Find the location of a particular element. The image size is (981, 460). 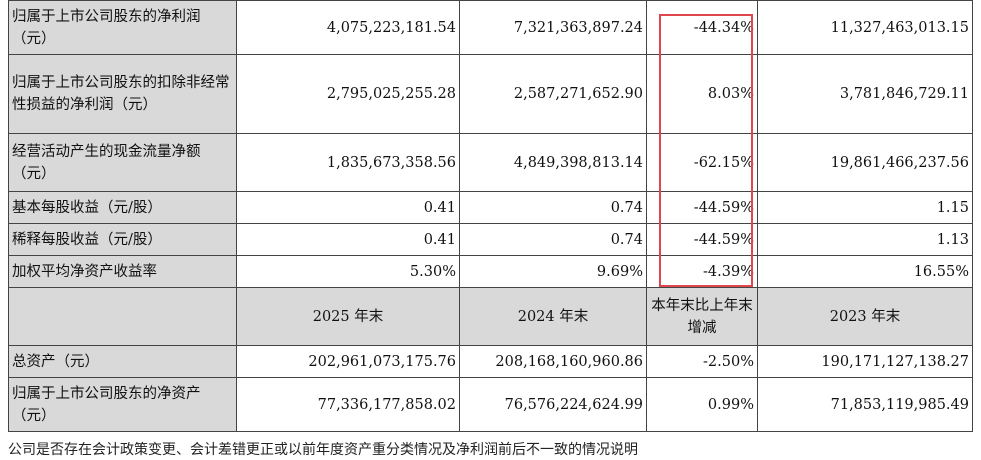

table-row: 稀释每股收益（元/股） 0.41 0.74 -44.59% 1.13 is located at coordinates (490, 239).